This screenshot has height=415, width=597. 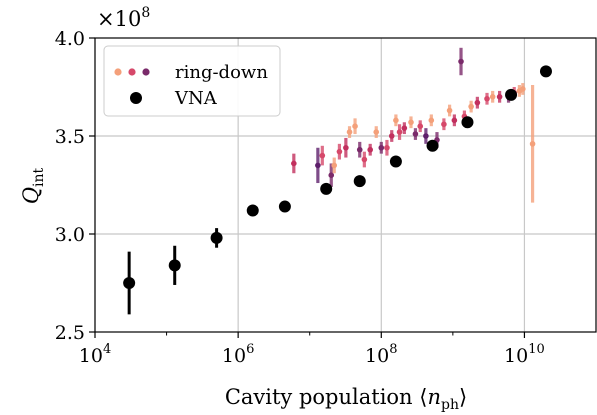 What do you see at coordinates (393, 349) in the screenshot?
I see `x-tick-exp: 8` at bounding box center [393, 349].